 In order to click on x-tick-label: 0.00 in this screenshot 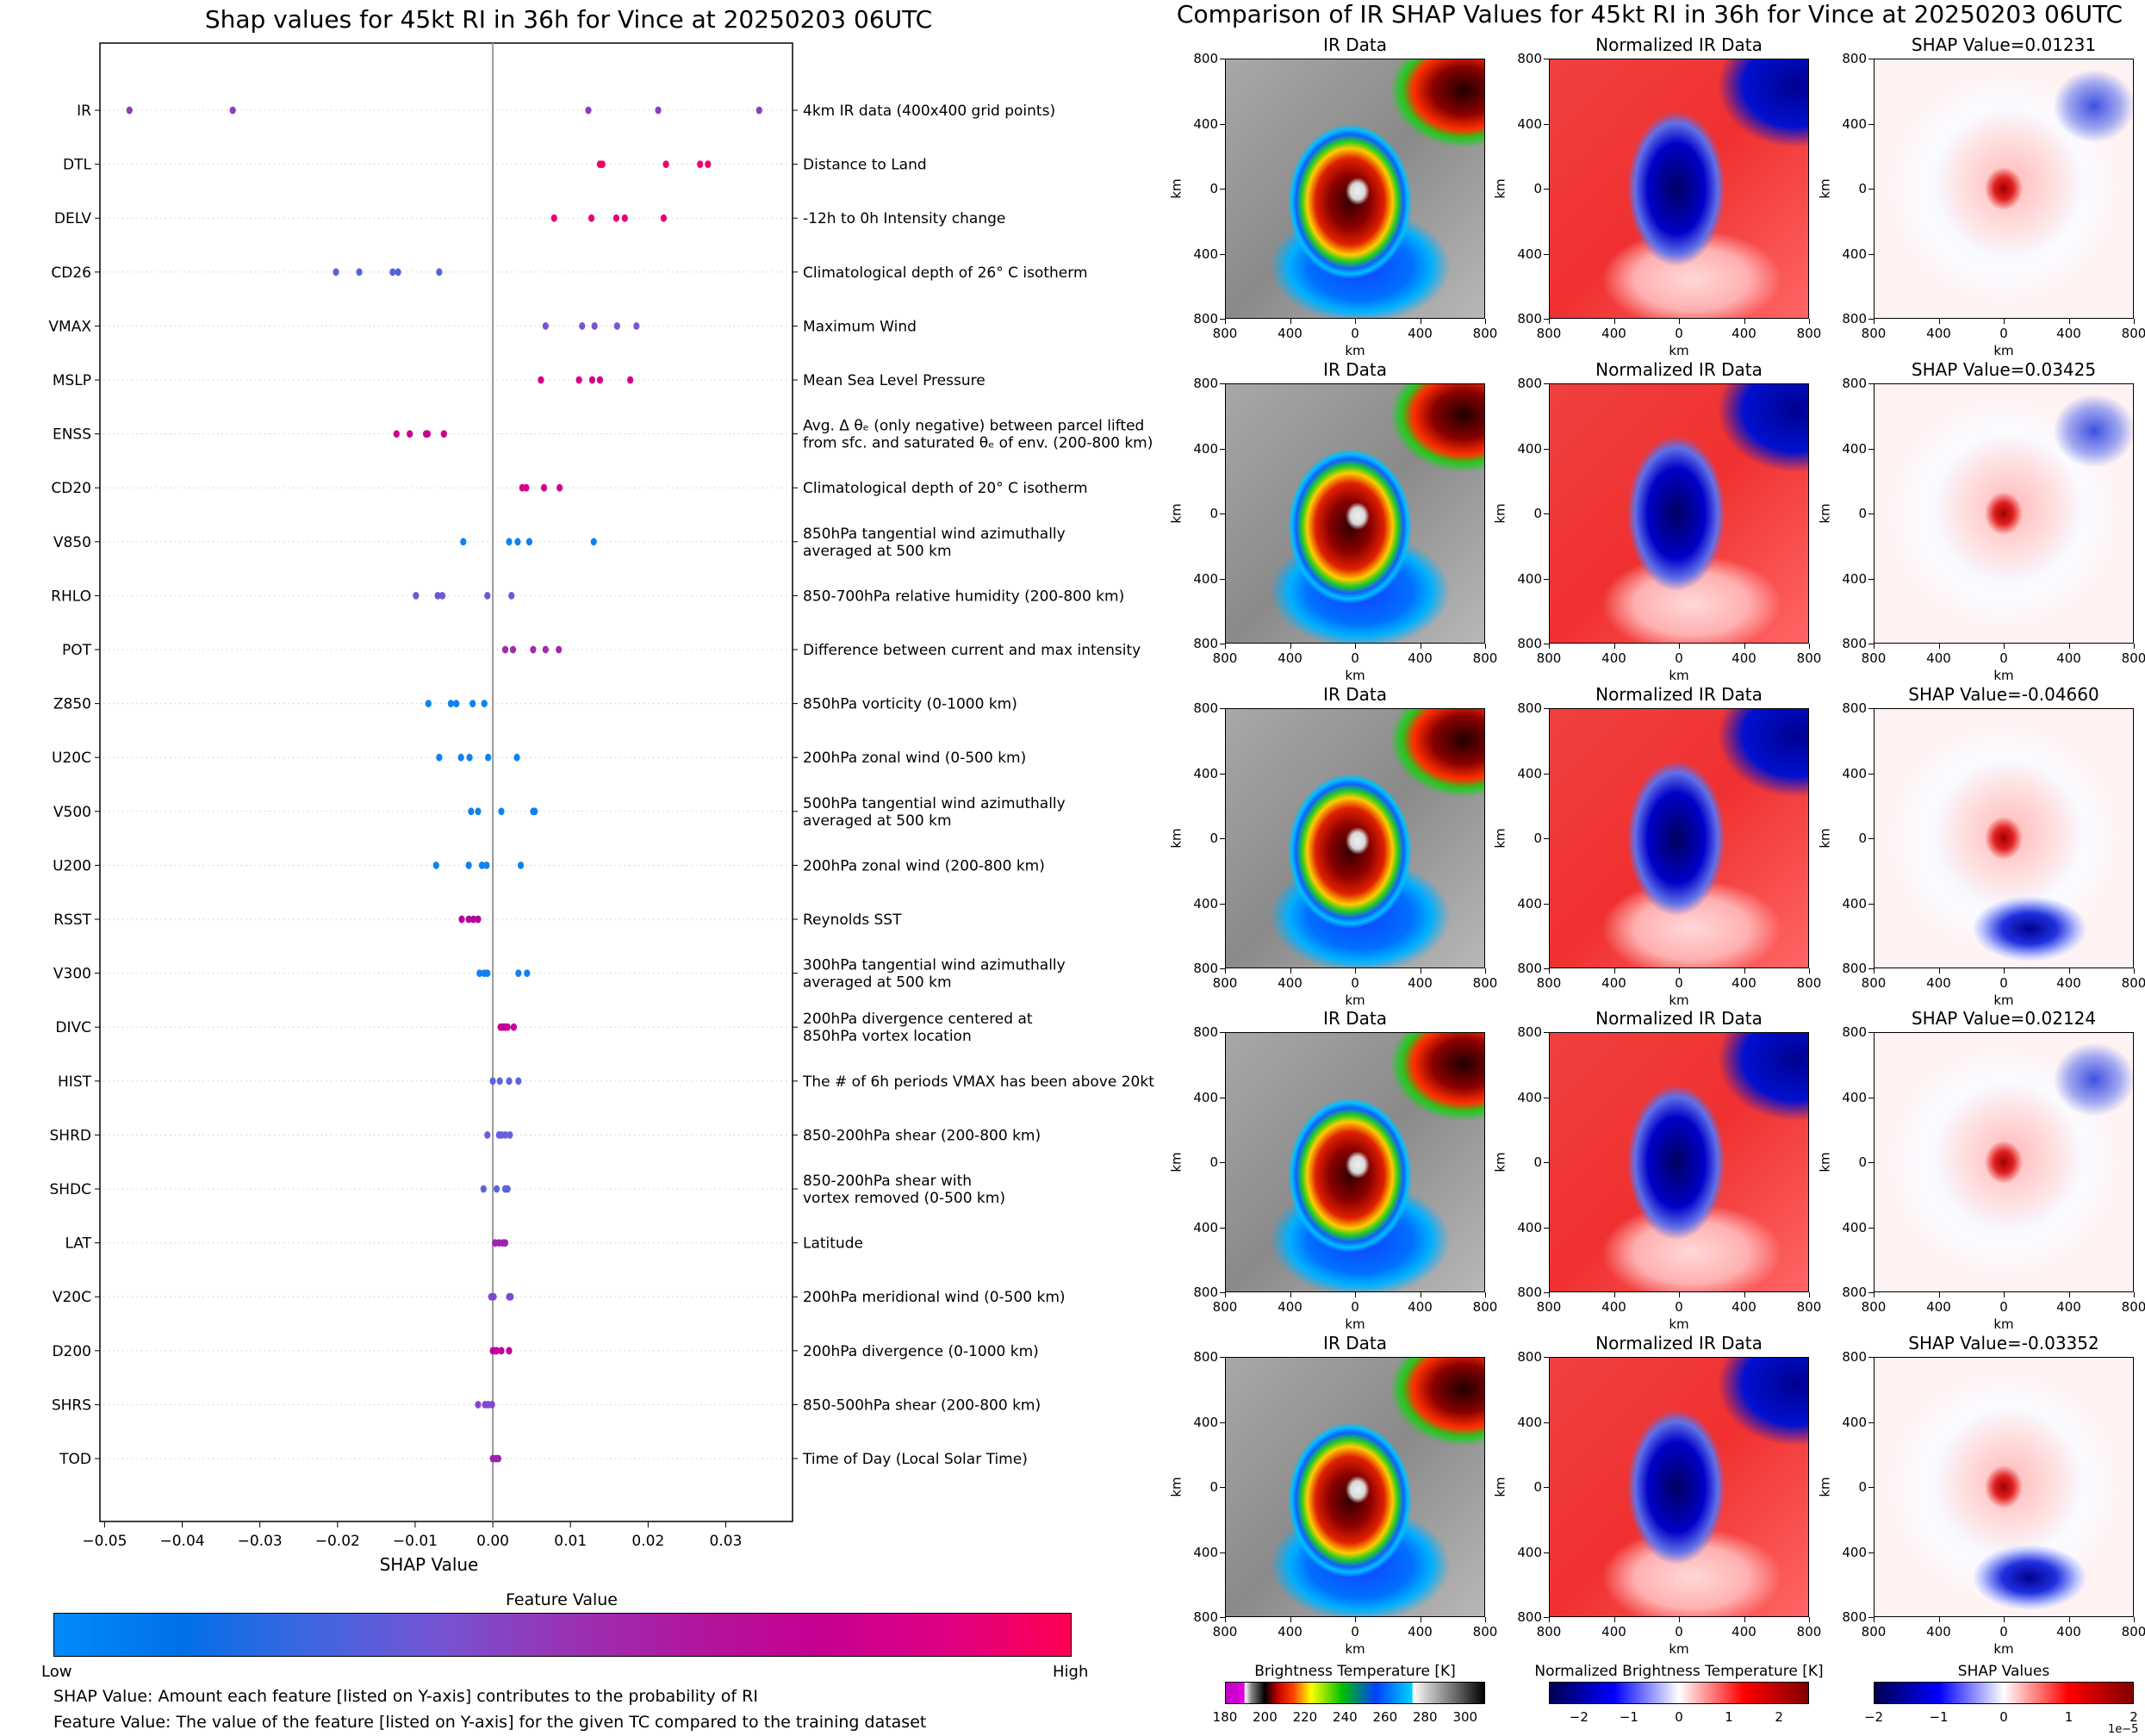, I will do `click(493, 1542)`.